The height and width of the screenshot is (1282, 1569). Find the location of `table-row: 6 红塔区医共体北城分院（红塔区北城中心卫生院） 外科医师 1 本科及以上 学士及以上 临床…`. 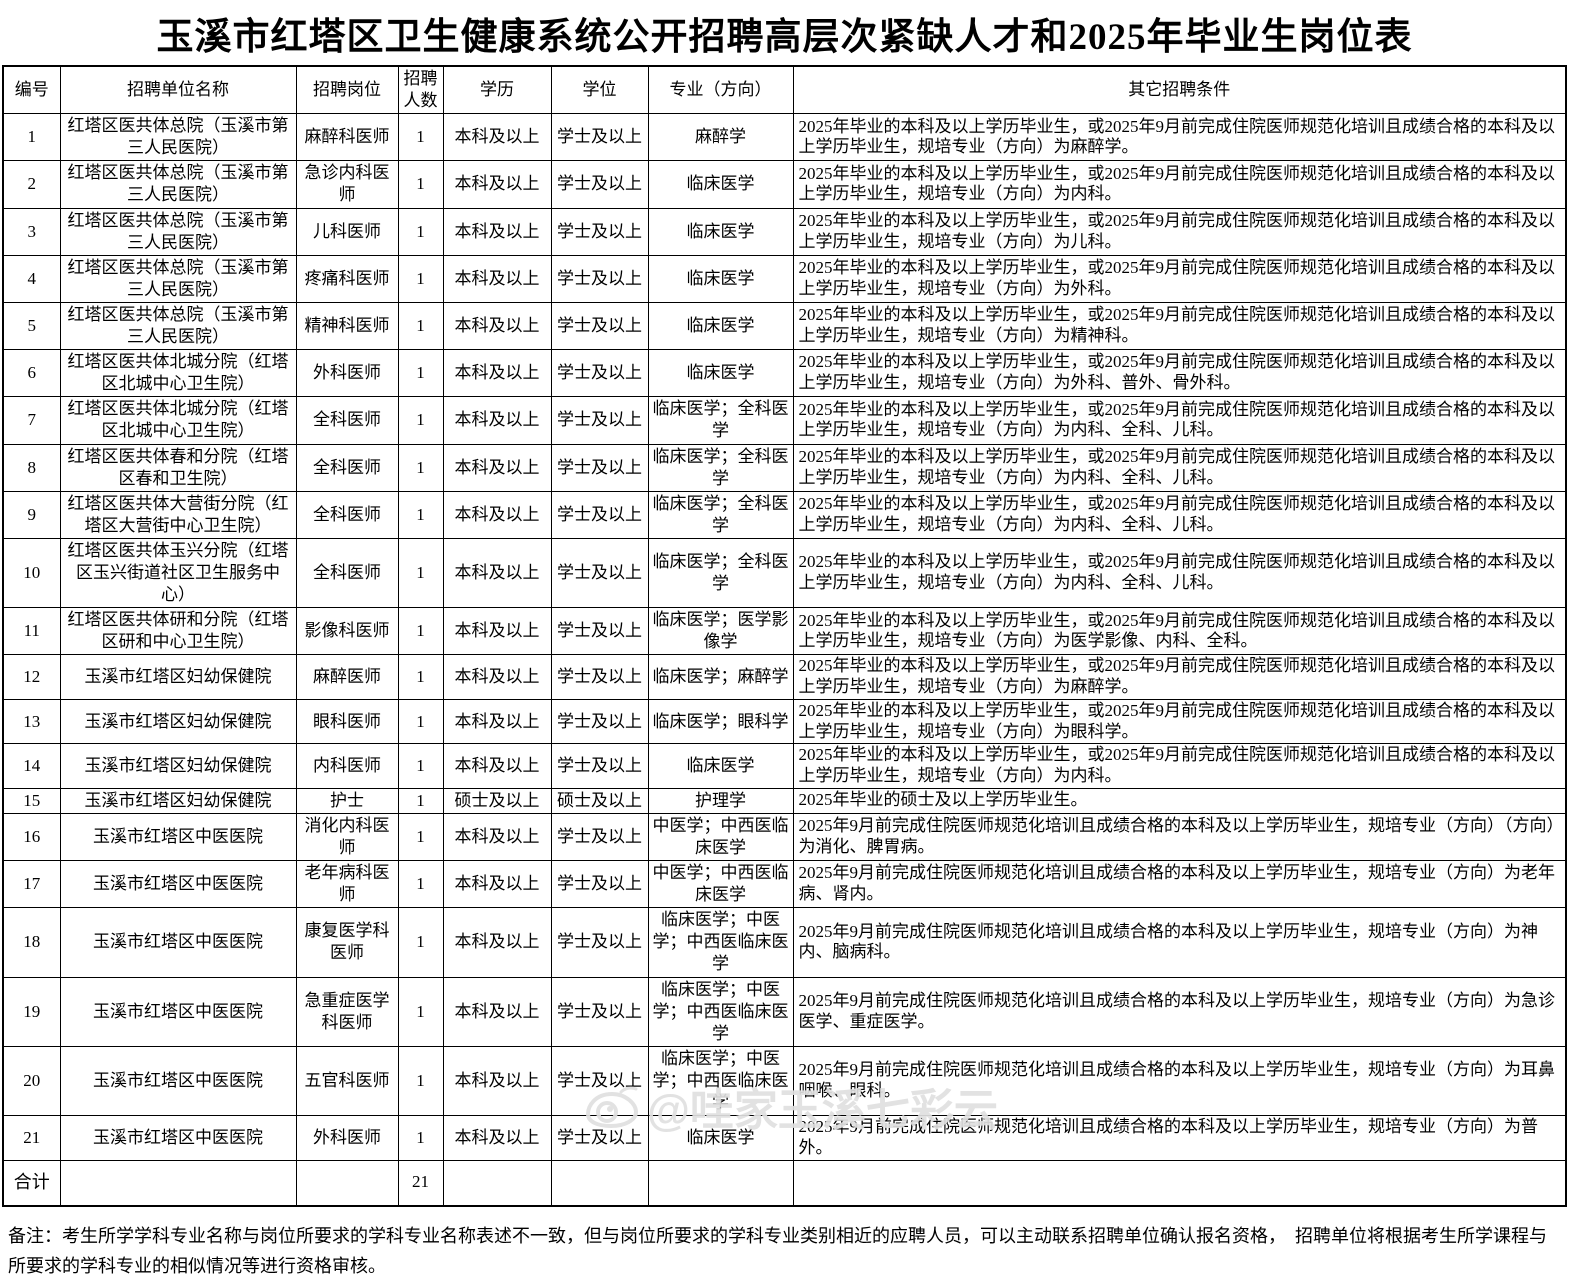

table-row: 6 红塔区医共体北城分院（红塔区北城中心卫生院） 外科医师 1 本科及以上 学士及以上 临床… is located at coordinates (784, 373).